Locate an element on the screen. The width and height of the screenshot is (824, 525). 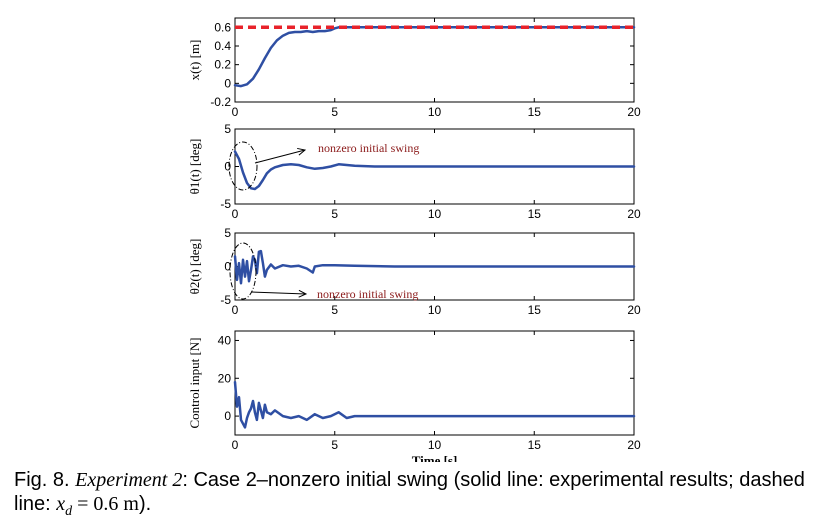
y-axis-label: x(t) [m] is located at coordinates (194, 60).